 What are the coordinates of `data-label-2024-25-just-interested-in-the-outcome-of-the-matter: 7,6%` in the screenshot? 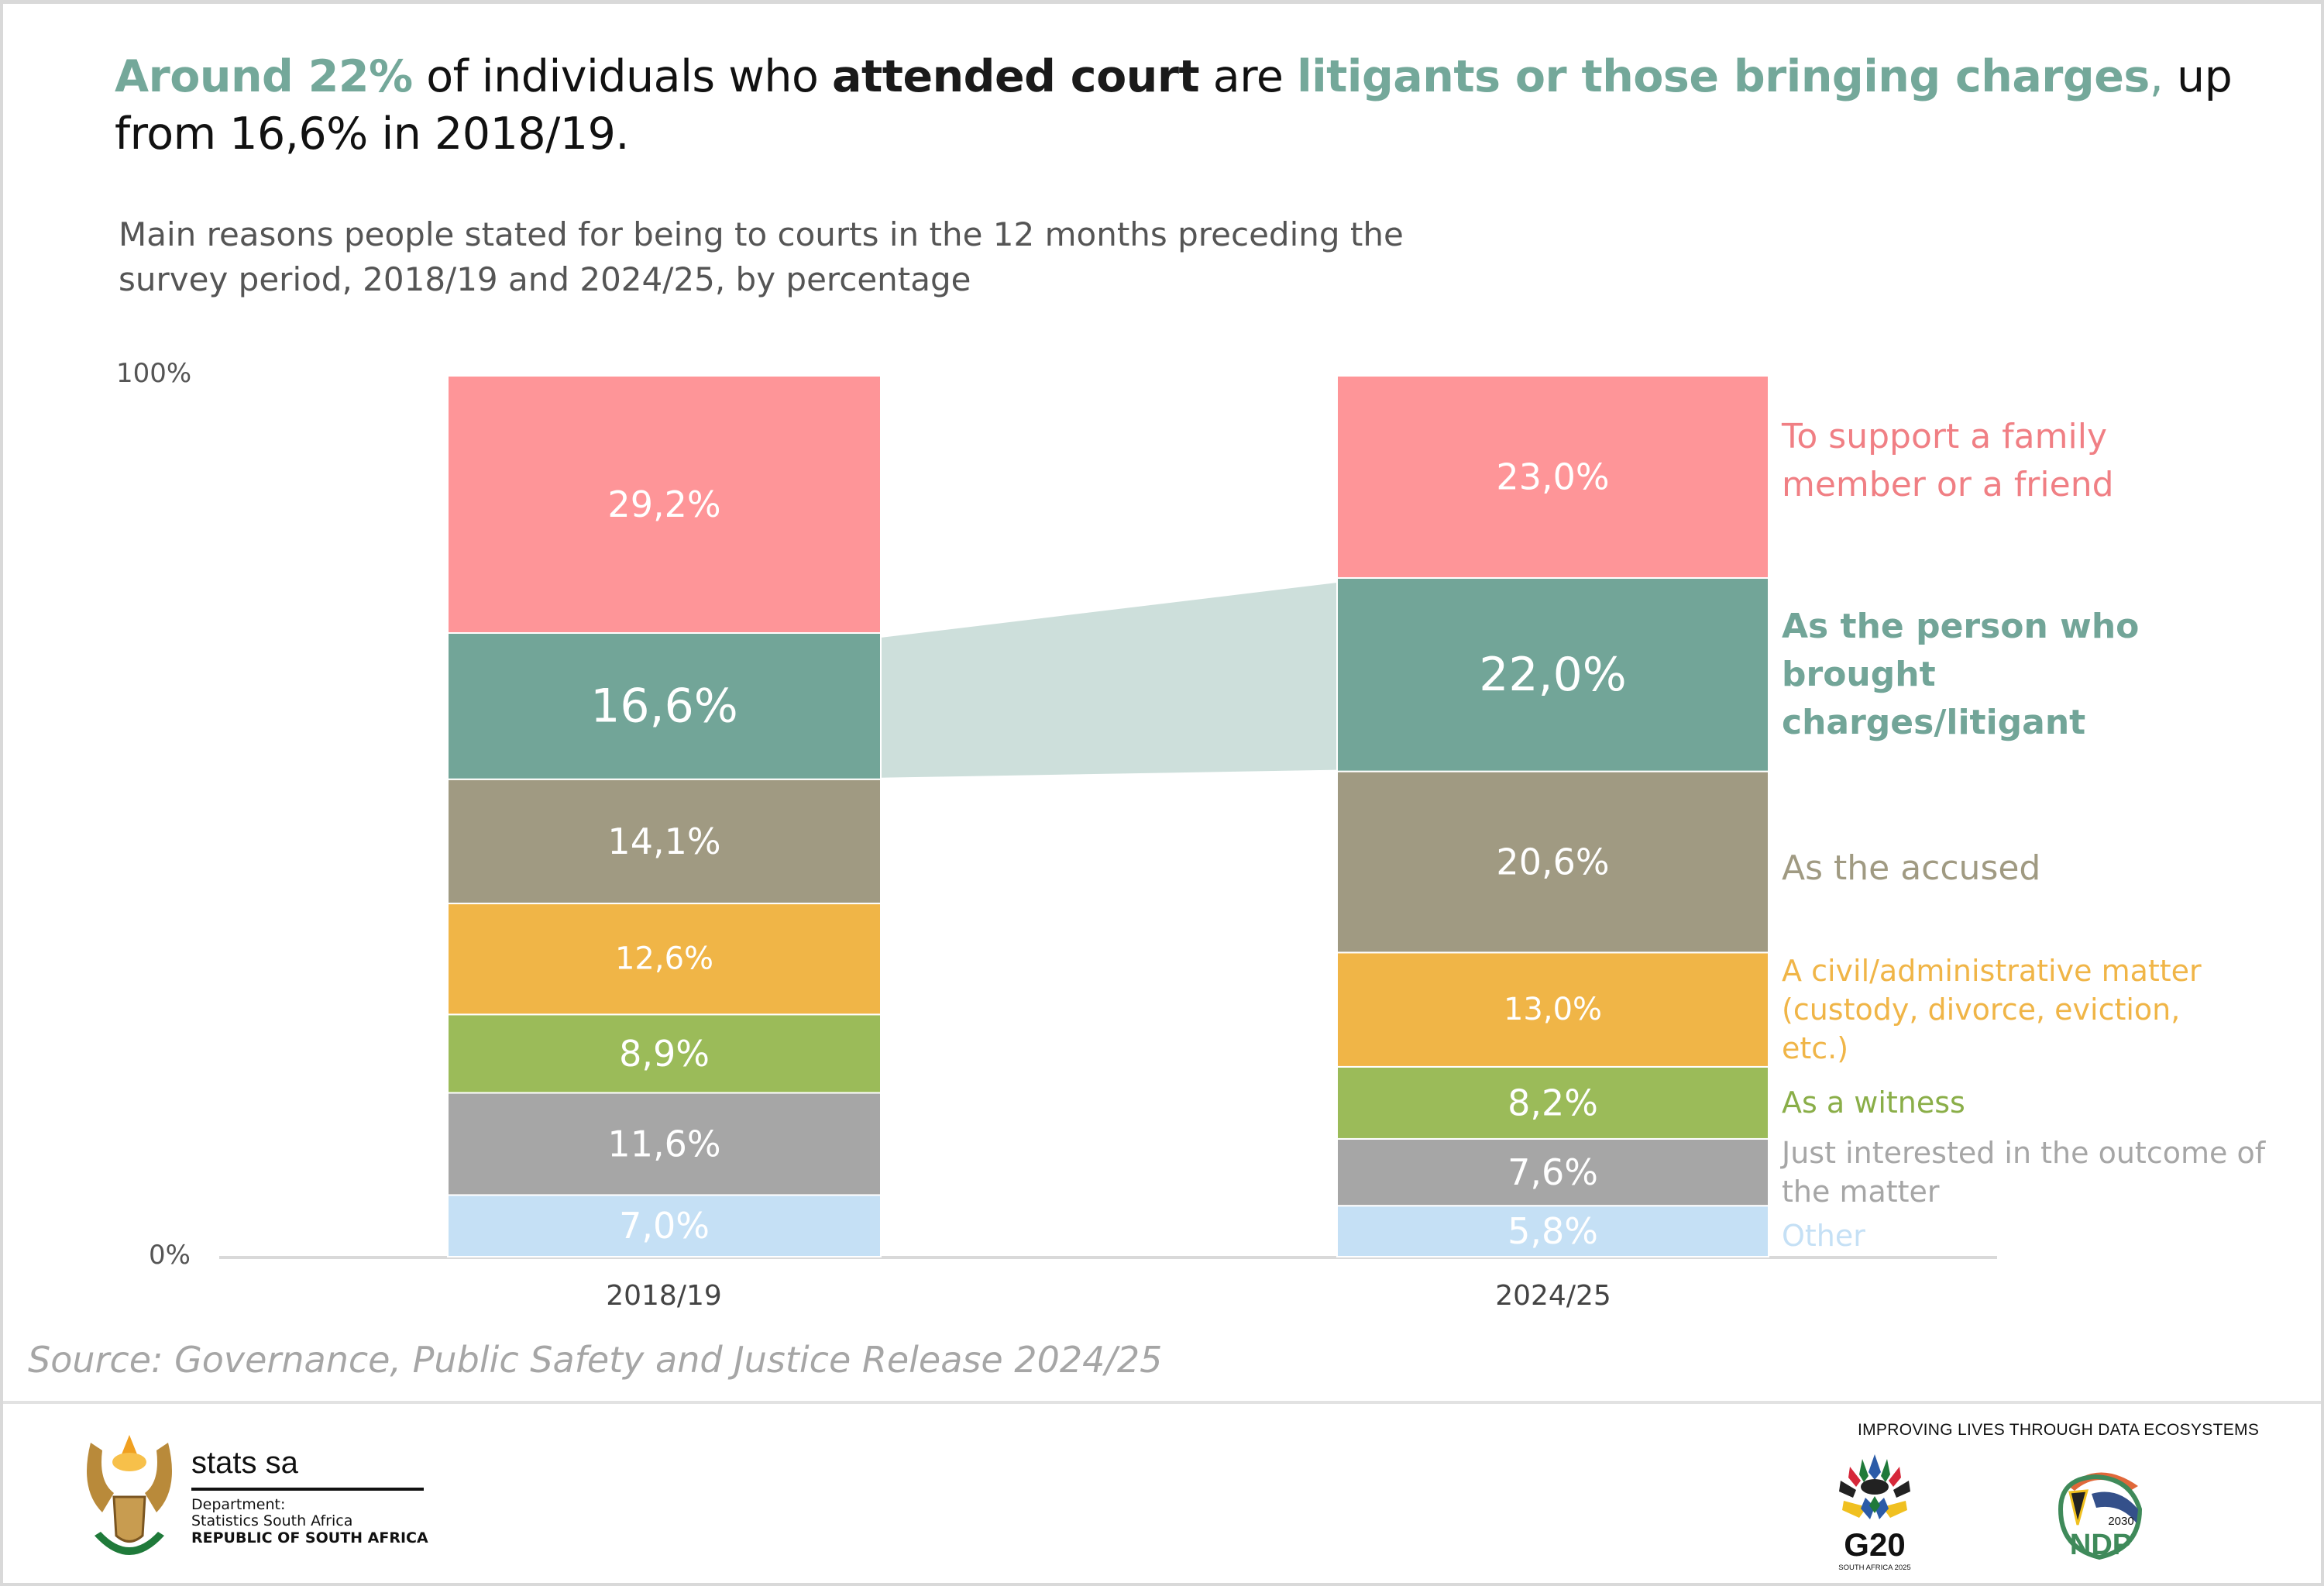 It's located at (1553, 1172).